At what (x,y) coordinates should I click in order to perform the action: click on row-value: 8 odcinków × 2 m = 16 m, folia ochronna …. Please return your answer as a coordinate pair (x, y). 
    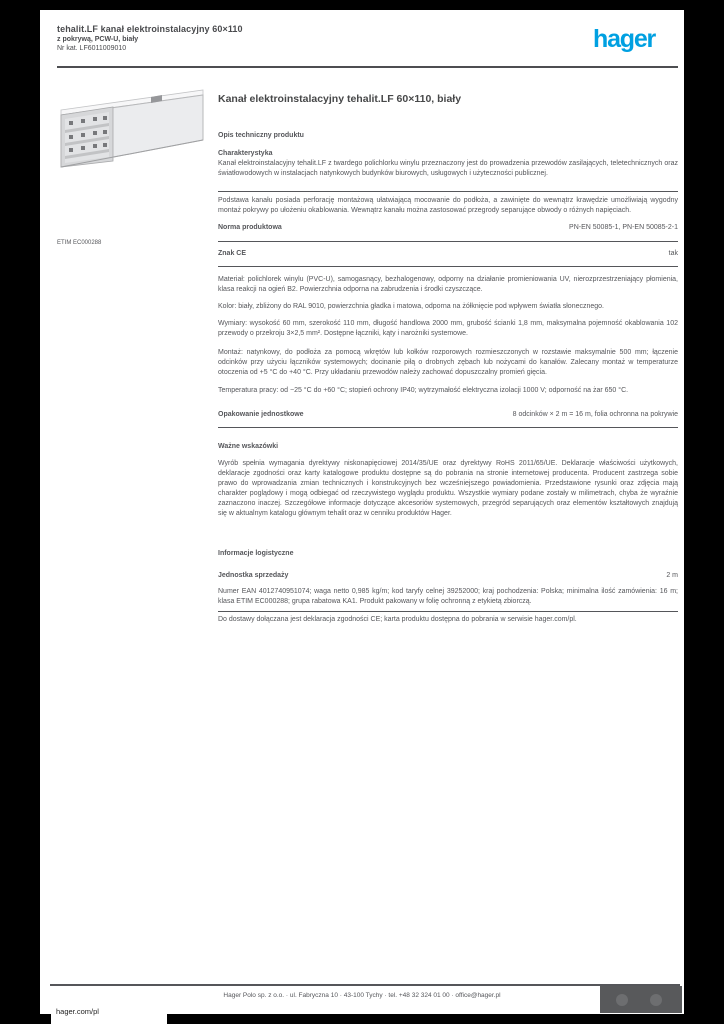
    Looking at the image, I should click on (595, 414).